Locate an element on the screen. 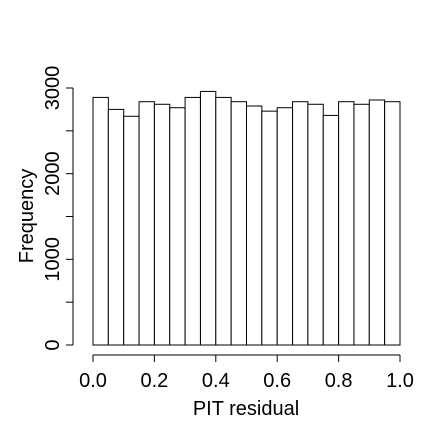  x-tick-label: 0.0 is located at coordinates (93, 381).